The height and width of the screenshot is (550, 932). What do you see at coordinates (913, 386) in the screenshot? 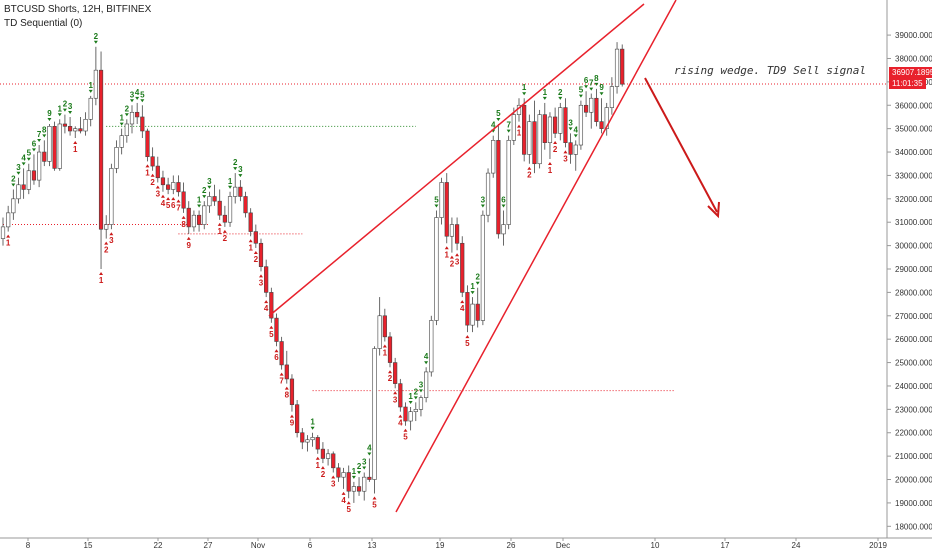
I see `price-tick-label: 24000.0000` at bounding box center [913, 386].